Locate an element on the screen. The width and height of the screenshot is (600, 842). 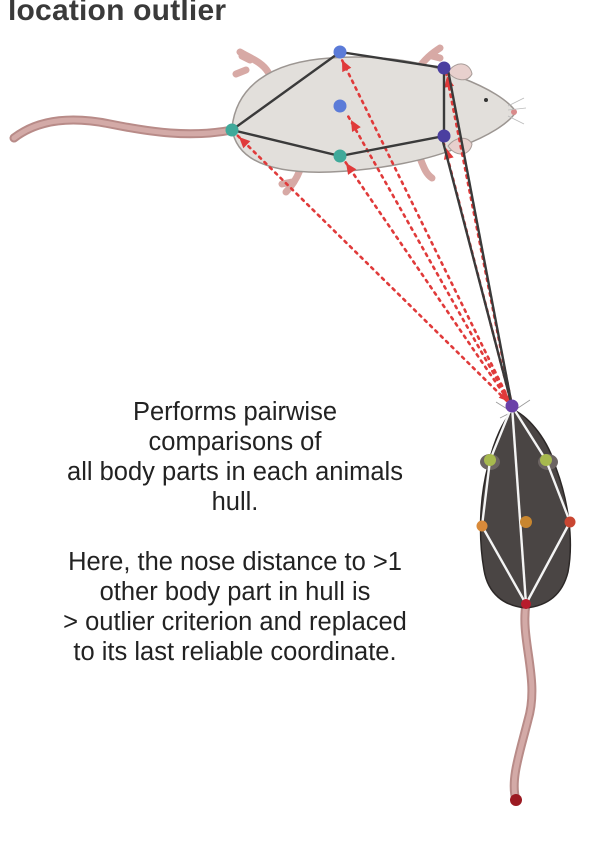
description-line: Performs pairwise is located at coordinates (235, 412).